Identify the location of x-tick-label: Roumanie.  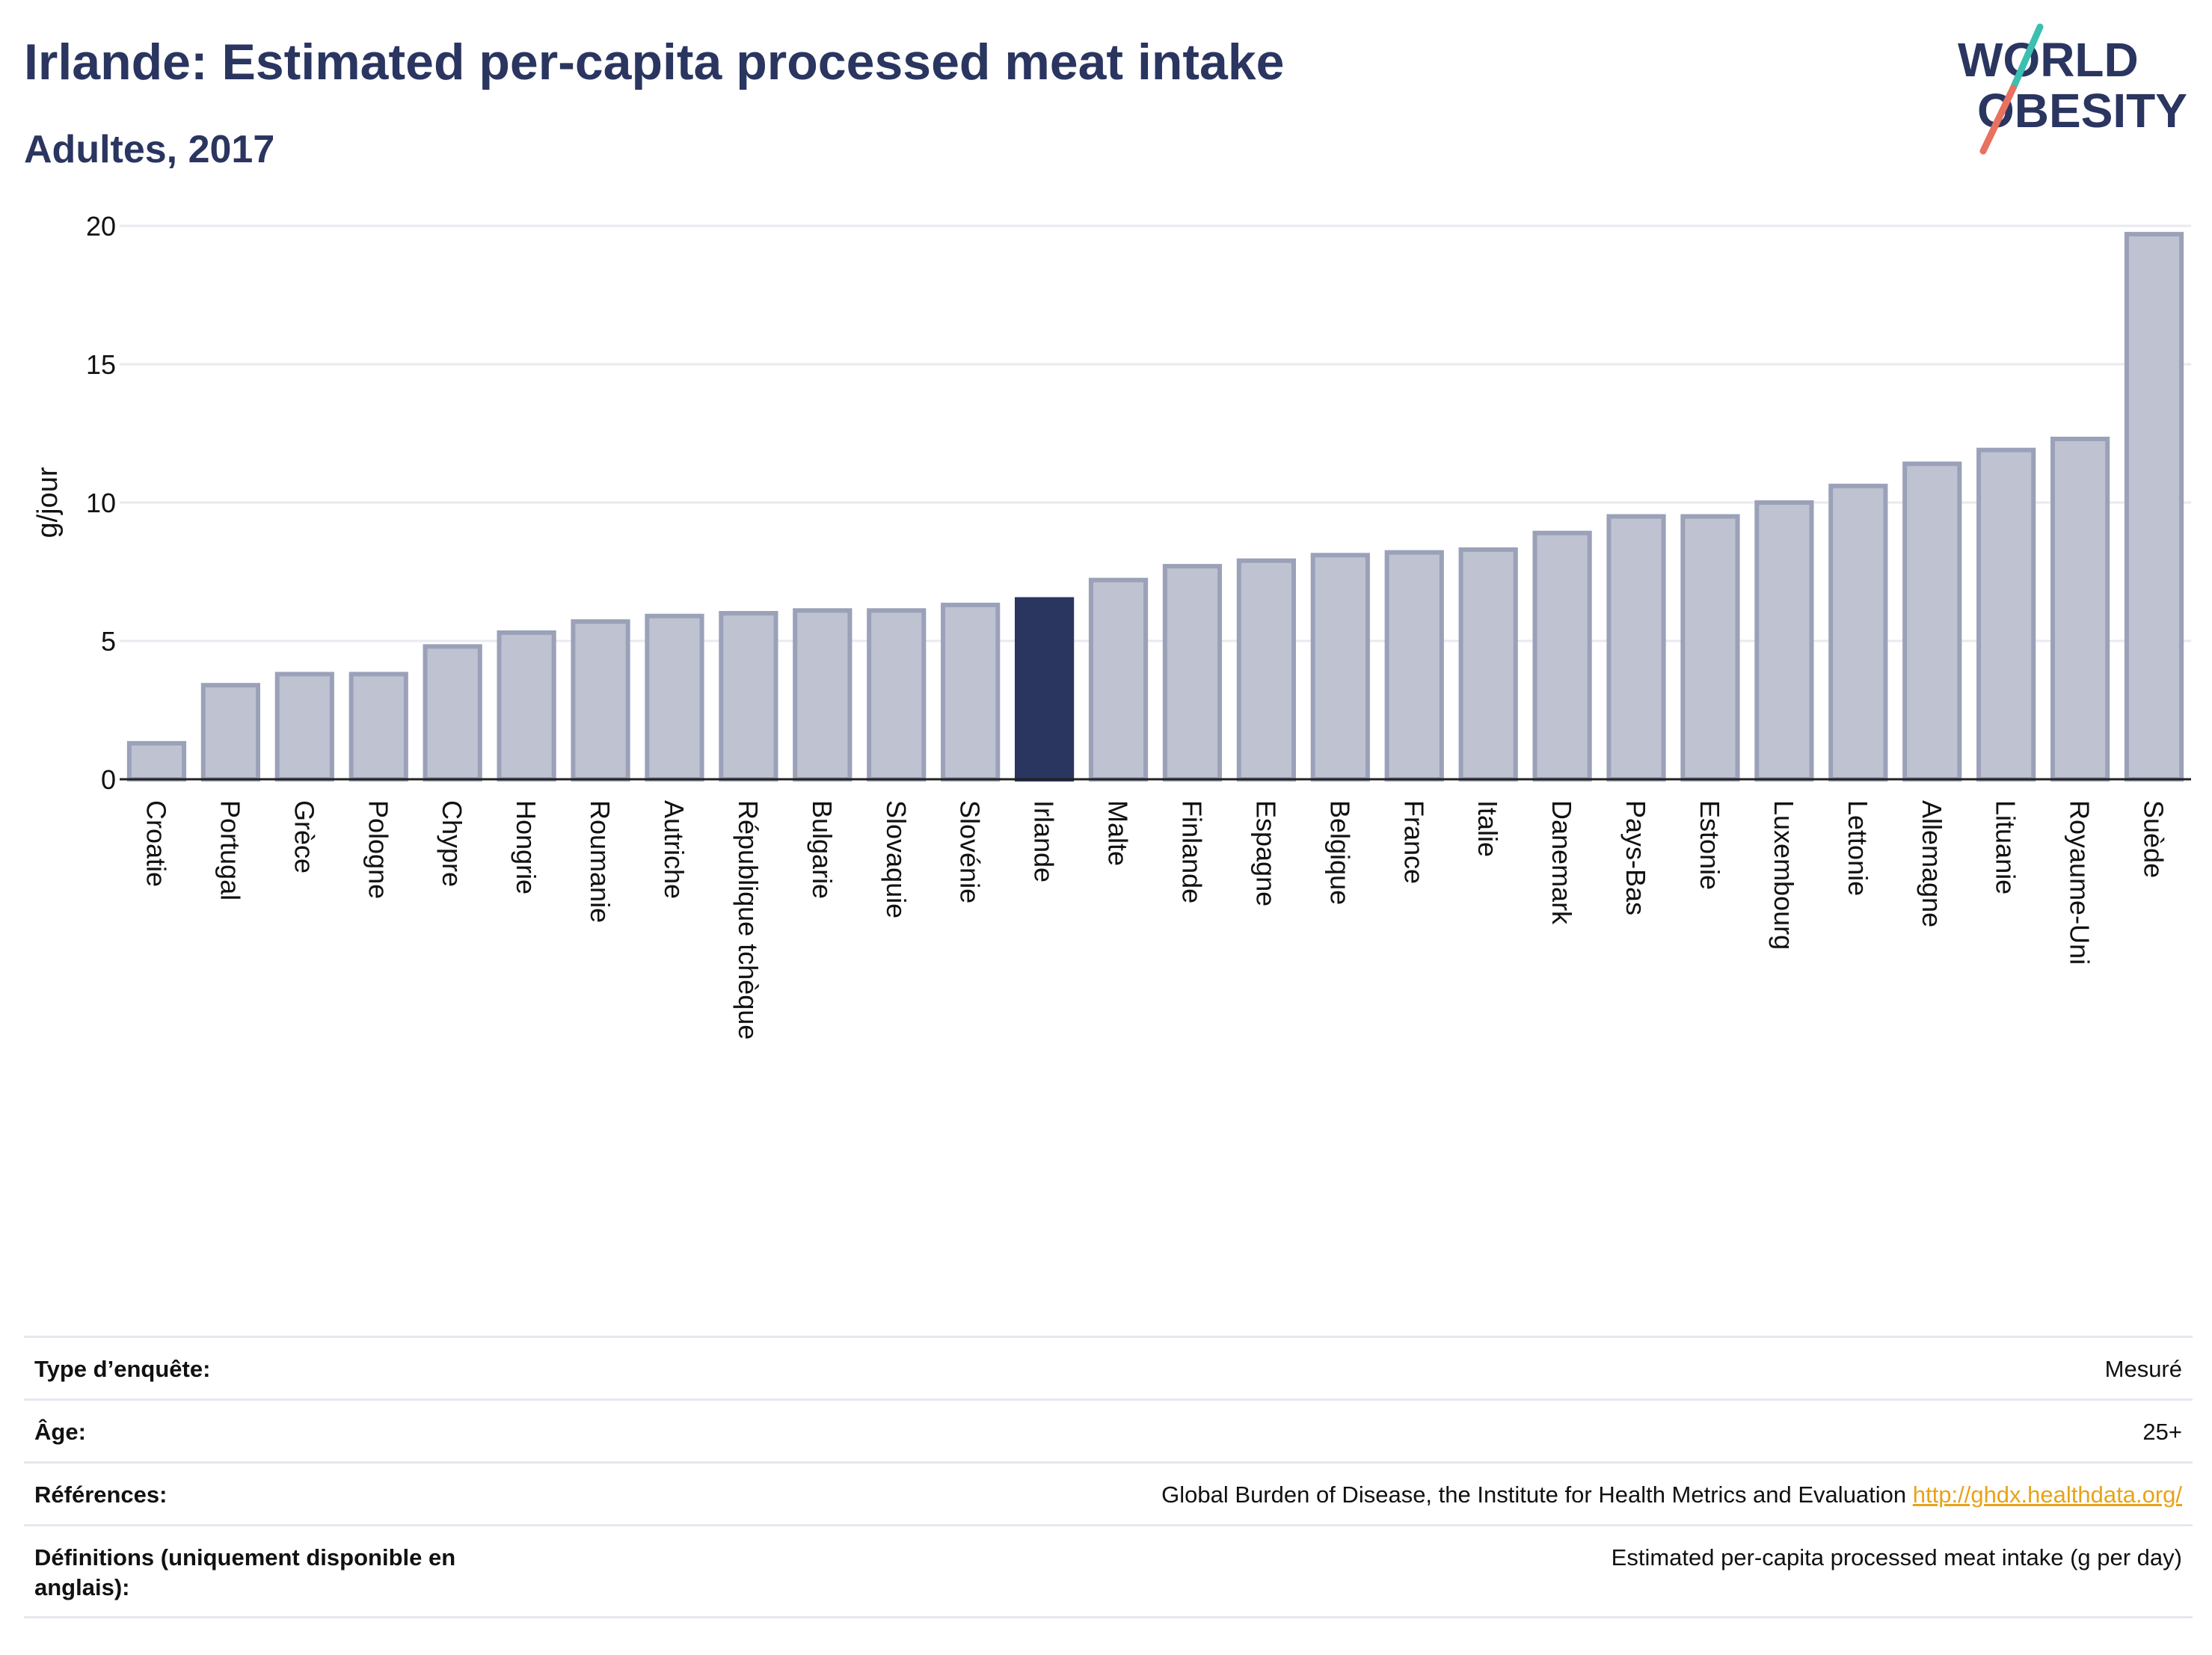
(600, 861).